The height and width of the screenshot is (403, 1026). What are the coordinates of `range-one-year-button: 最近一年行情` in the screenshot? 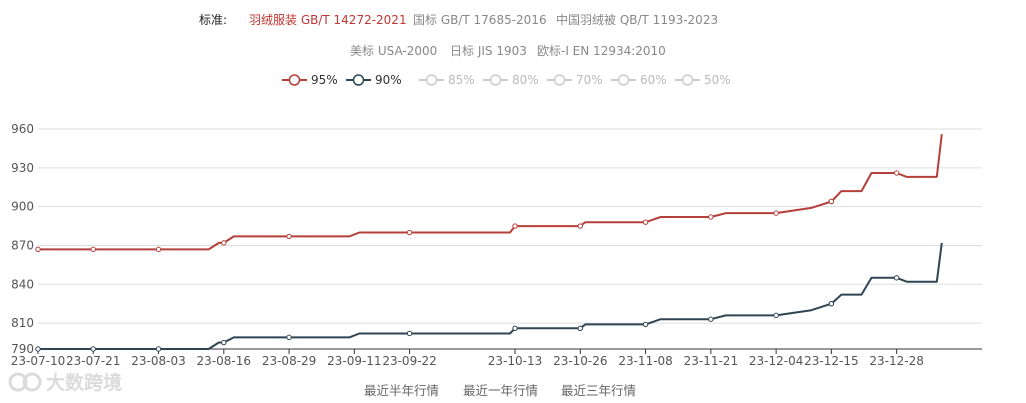 It's located at (501, 390).